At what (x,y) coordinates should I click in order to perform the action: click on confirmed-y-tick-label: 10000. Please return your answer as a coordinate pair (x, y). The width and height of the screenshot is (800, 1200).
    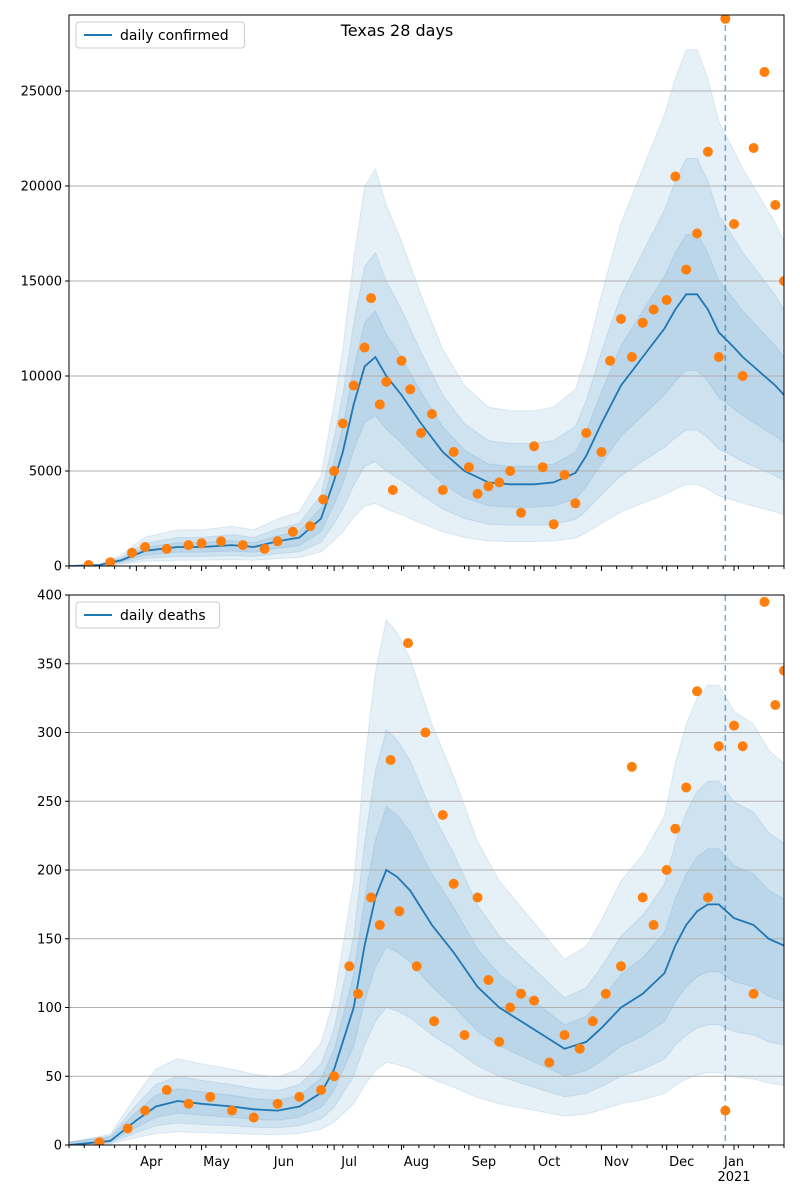
    Looking at the image, I should click on (41, 377).